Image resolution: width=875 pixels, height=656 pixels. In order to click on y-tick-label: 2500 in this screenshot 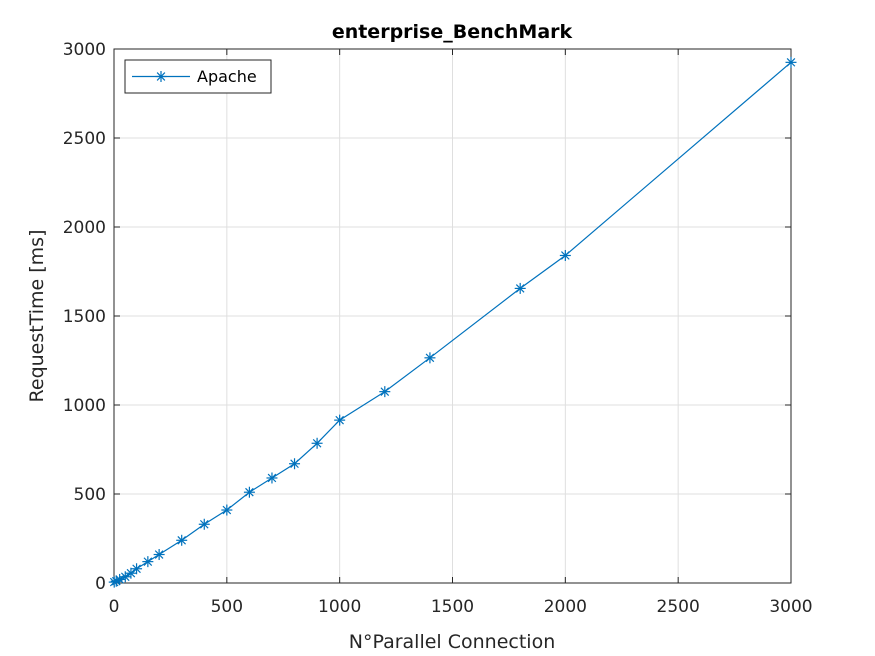, I will do `click(84, 139)`.